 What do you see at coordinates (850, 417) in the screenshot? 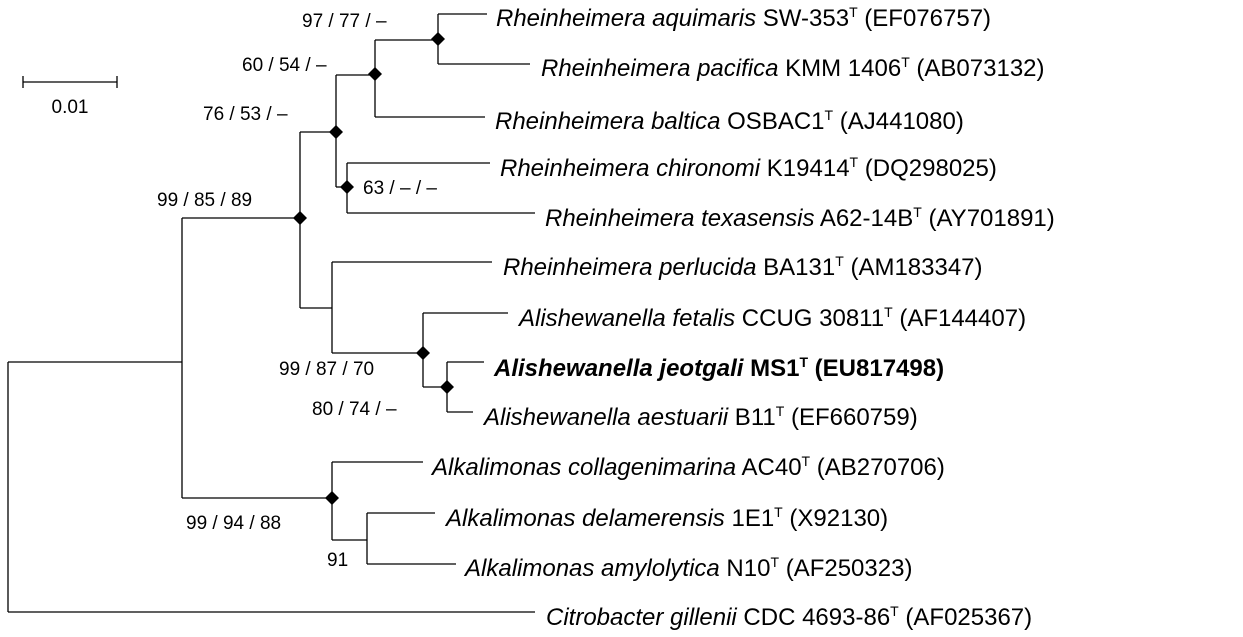
I see `taxon-accession: (EF660759)` at bounding box center [850, 417].